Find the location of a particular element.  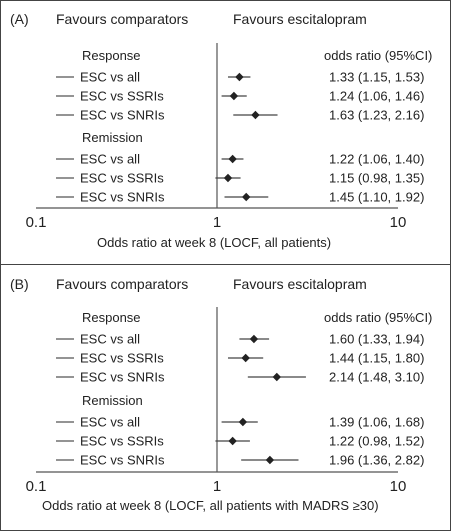

or-value: 1.60 (1.33, 1.94) is located at coordinates (376, 339).